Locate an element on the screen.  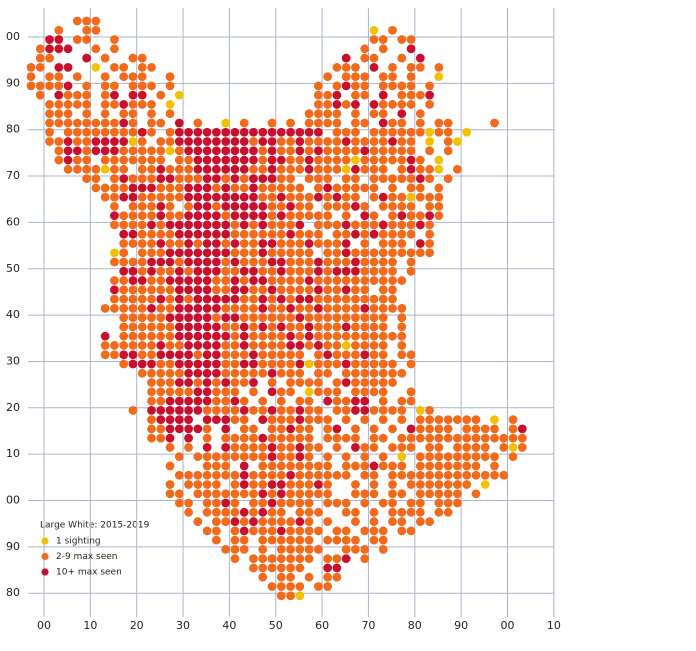
legend-title: Large White: 2015-2019 is located at coordinates (95, 526).